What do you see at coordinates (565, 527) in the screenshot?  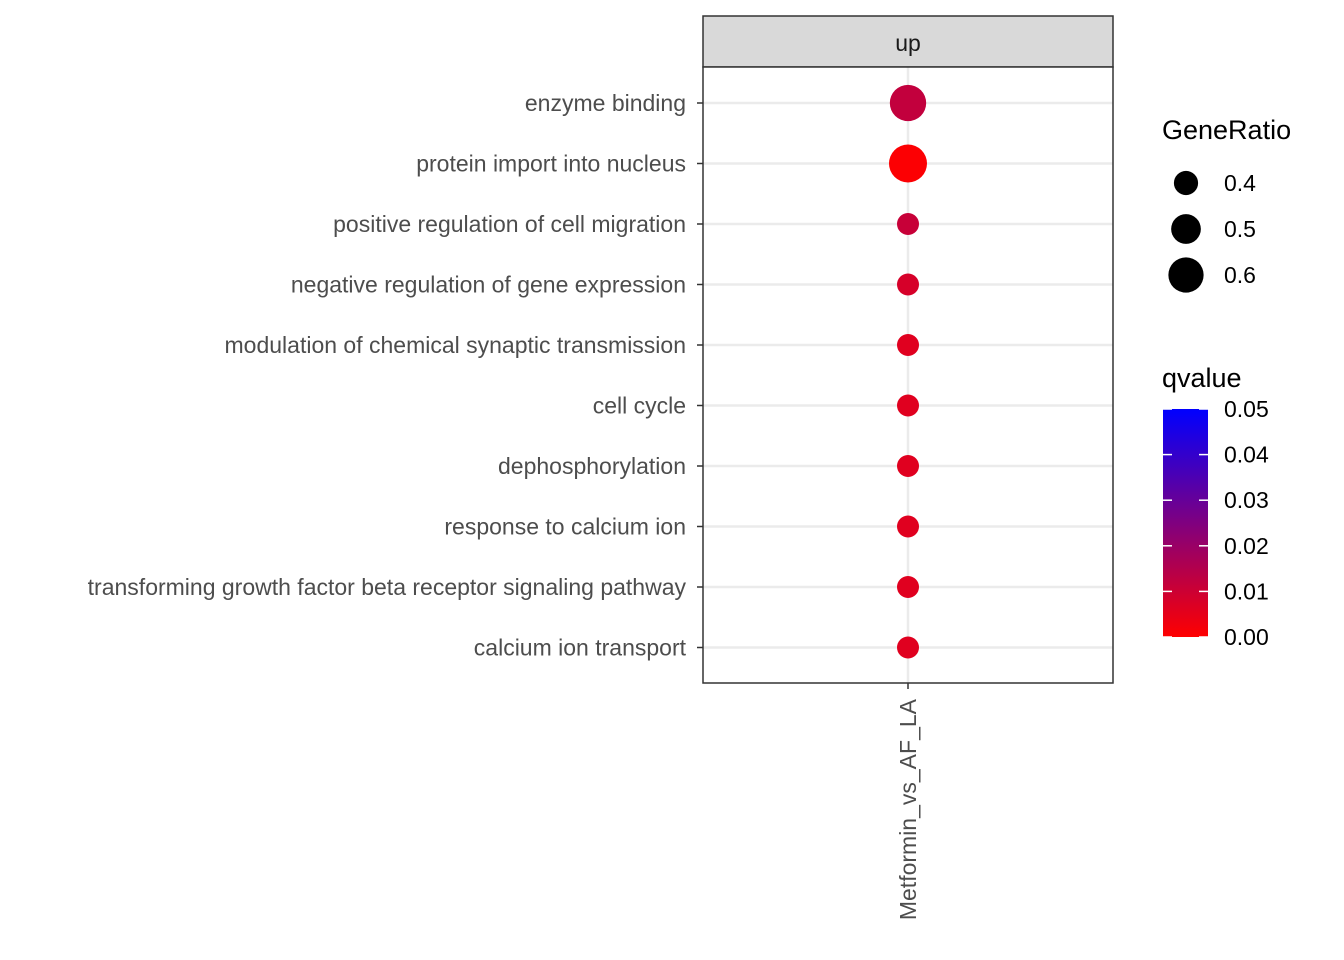 I see `y-tick-label: response to calcium ion` at bounding box center [565, 527].